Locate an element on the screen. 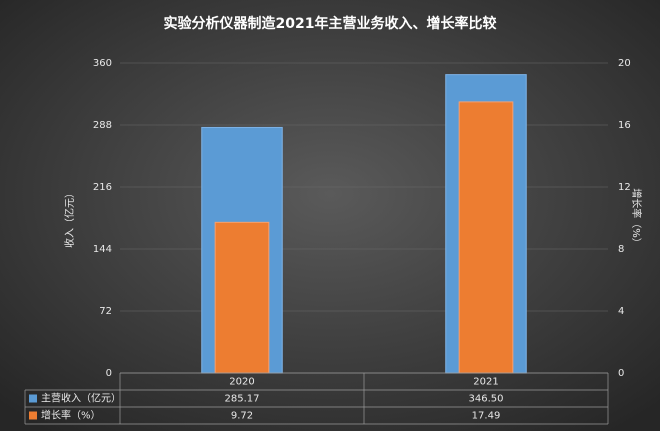  y2-axis-title: 增长率（%） is located at coordinates (636, 218).